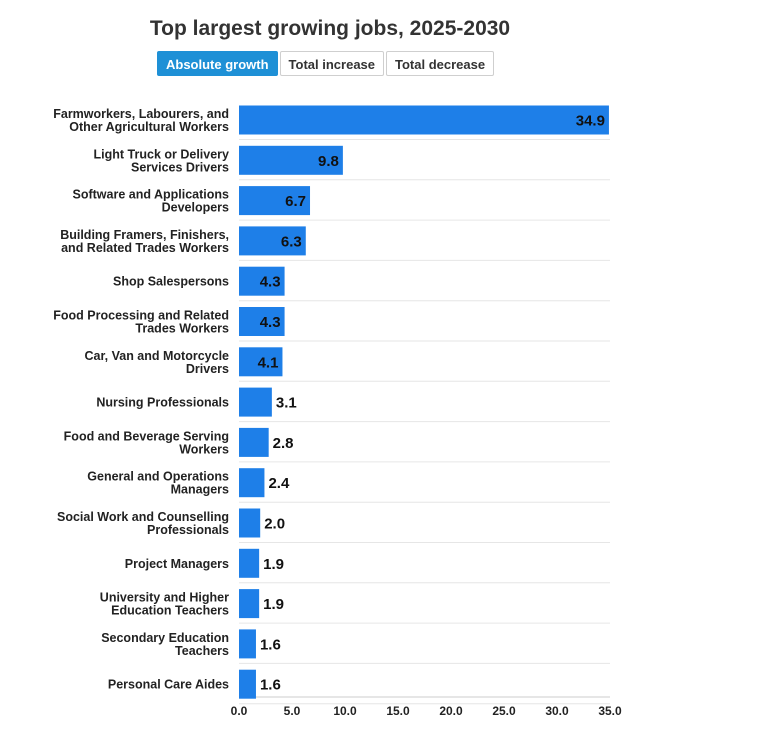 The height and width of the screenshot is (732, 768). Describe the element at coordinates (504, 711) in the screenshot. I see `x-tick-label: 25.0` at that location.